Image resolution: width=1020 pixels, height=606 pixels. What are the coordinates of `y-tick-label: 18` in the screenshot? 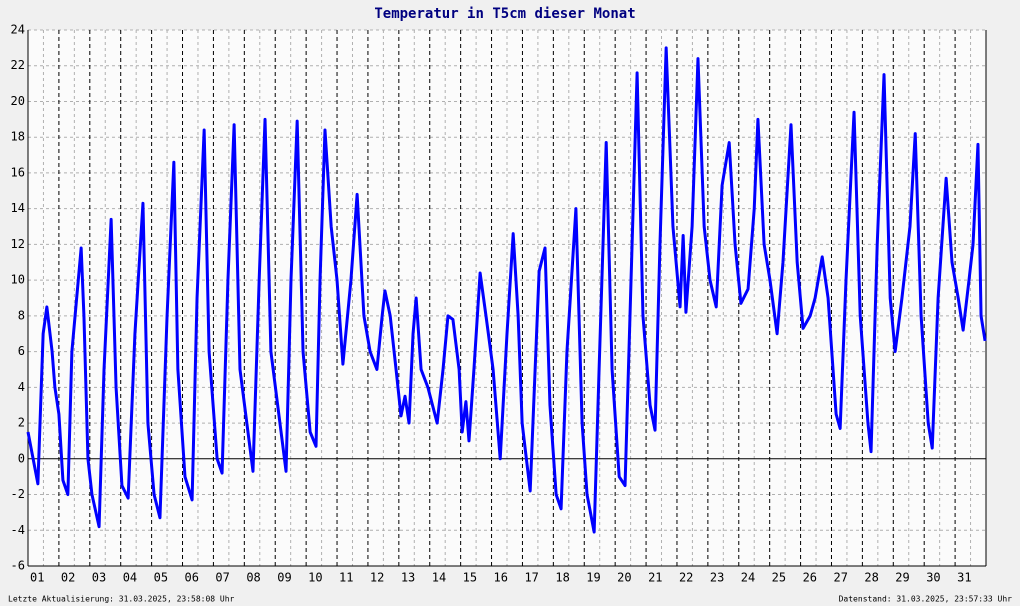 It's located at (18, 137).